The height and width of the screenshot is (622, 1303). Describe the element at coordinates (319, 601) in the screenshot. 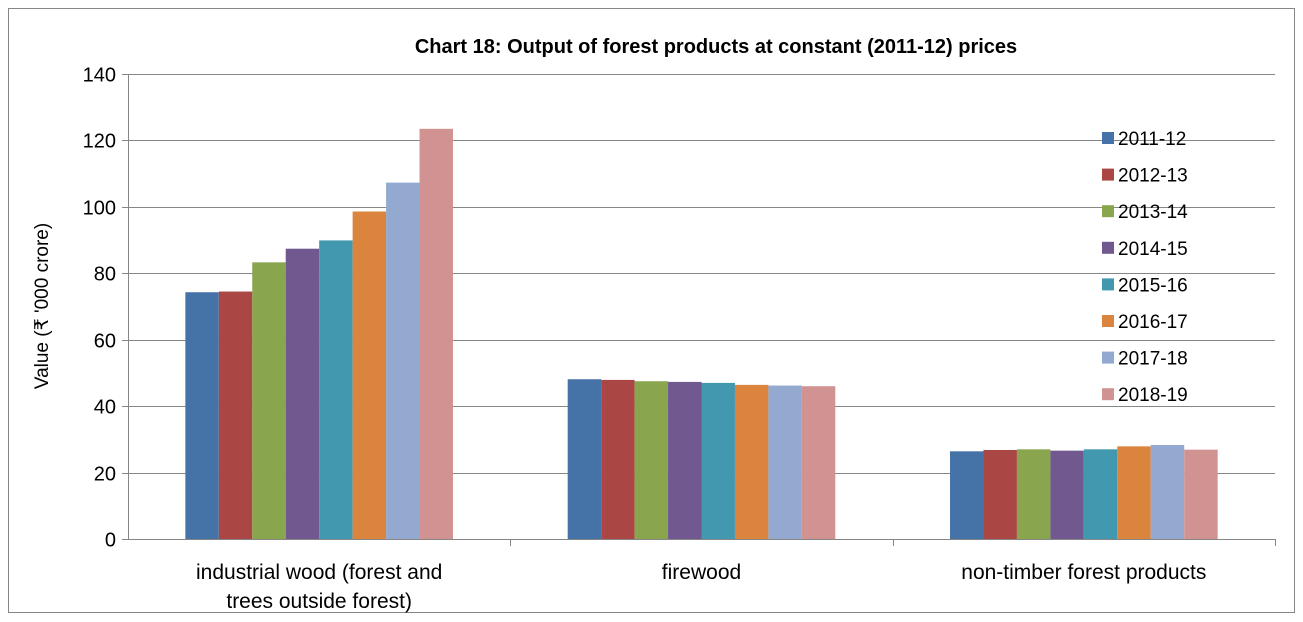

I see `x-tick-label: trees outside forest)` at that location.